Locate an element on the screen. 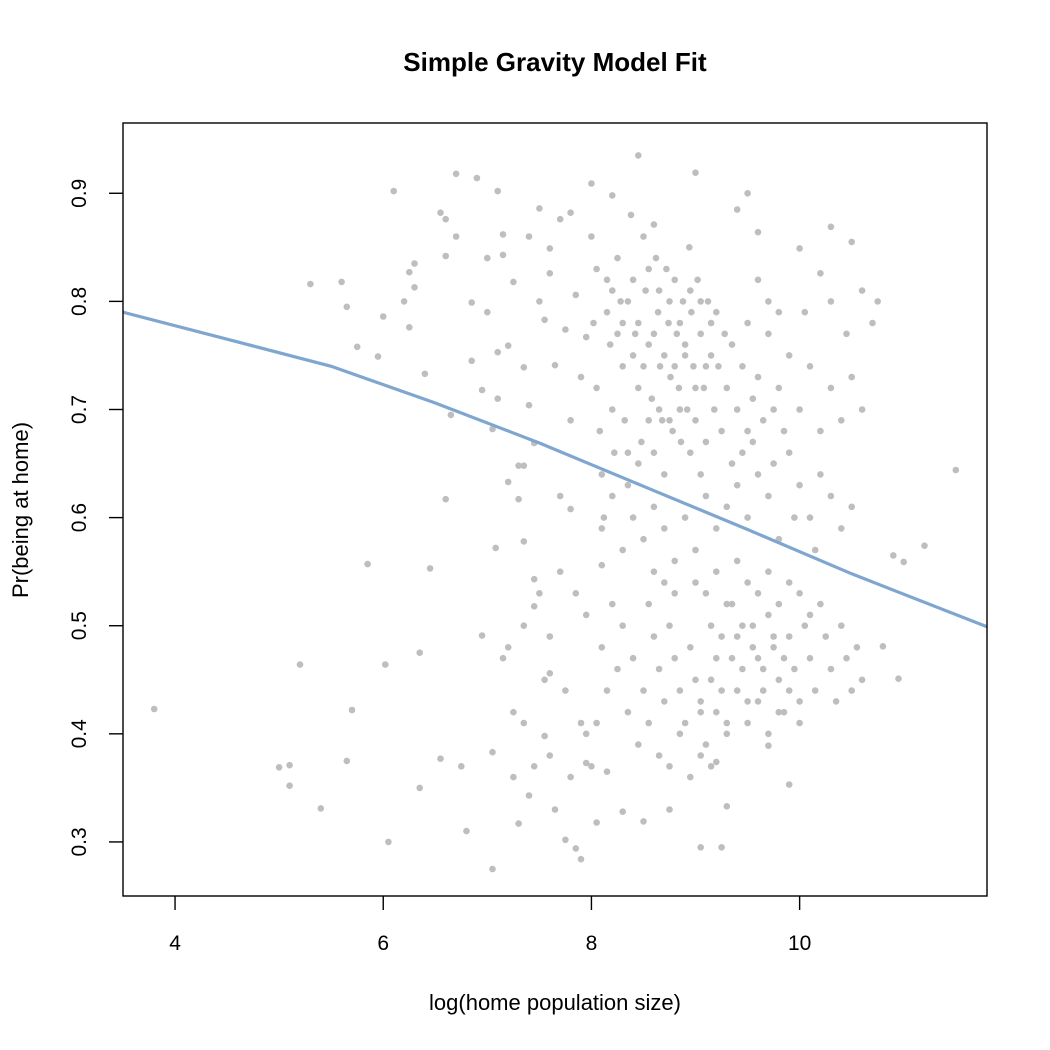 This screenshot has width=1050, height=1050. y-tick-label: 0.8 is located at coordinates (79, 301).